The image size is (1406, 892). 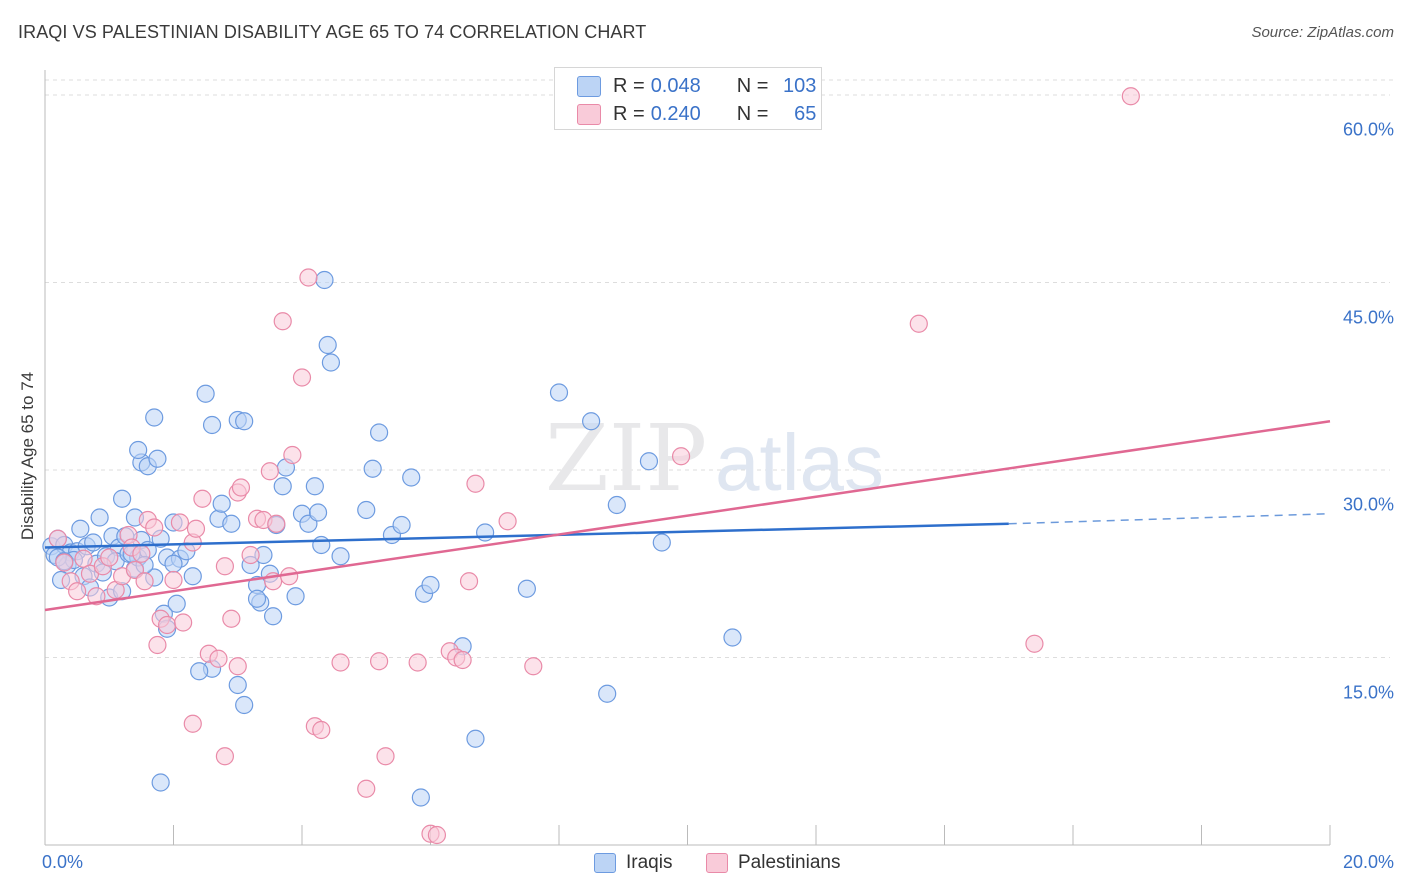 What do you see at coordinates (675, 85) in the screenshot?
I see `legend-r-value: 0.048` at bounding box center [675, 85].